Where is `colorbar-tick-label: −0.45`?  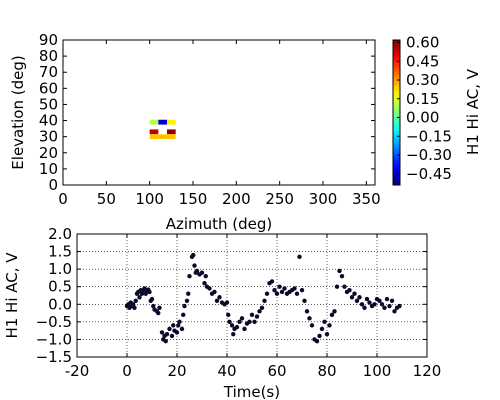 colorbar-tick-label: −0.45 is located at coordinates (429, 174).